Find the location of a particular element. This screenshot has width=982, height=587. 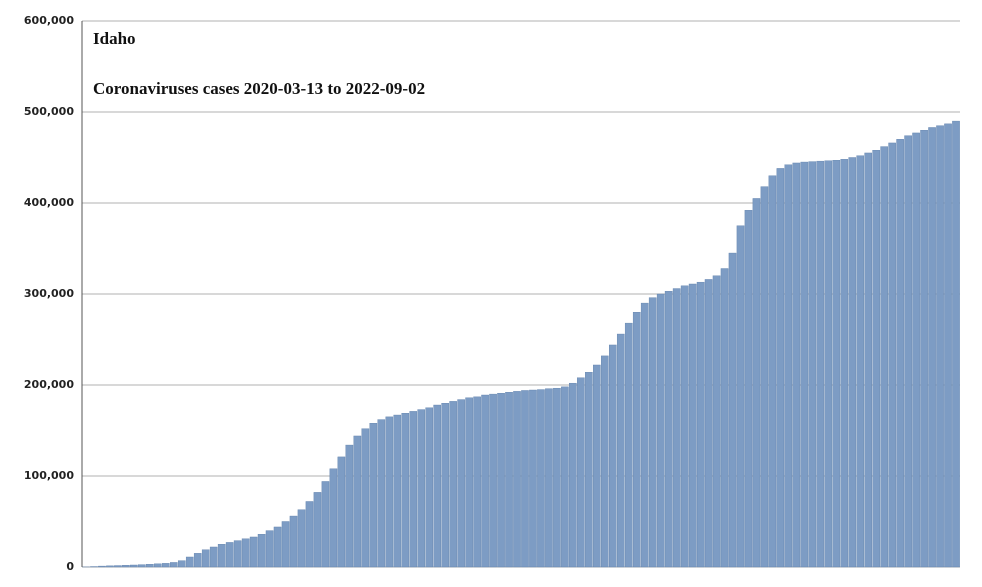

y-tick-label: 200,000 is located at coordinates (49, 384).